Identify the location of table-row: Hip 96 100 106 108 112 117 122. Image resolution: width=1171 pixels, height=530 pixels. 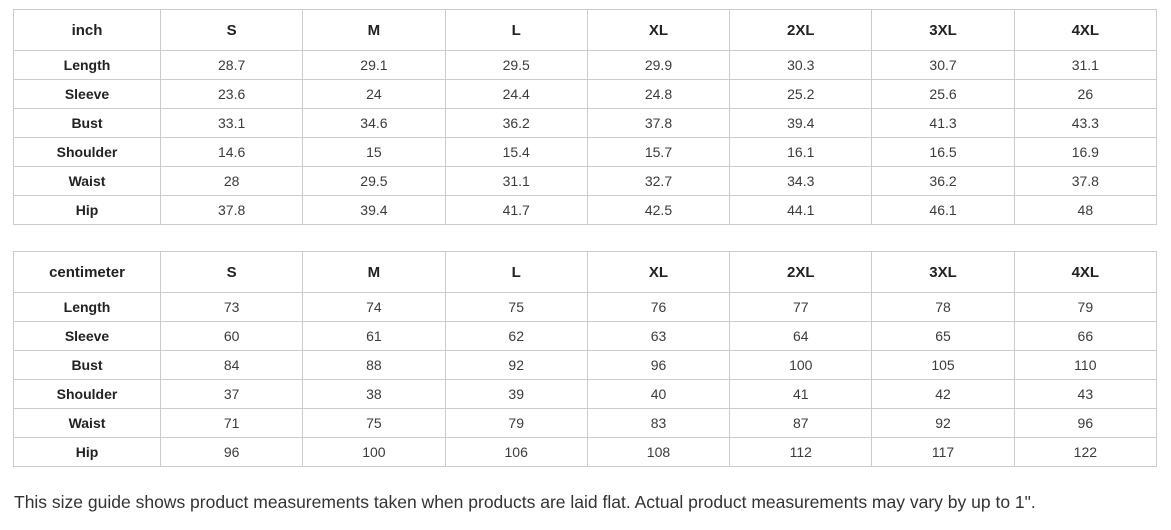
(585, 452).